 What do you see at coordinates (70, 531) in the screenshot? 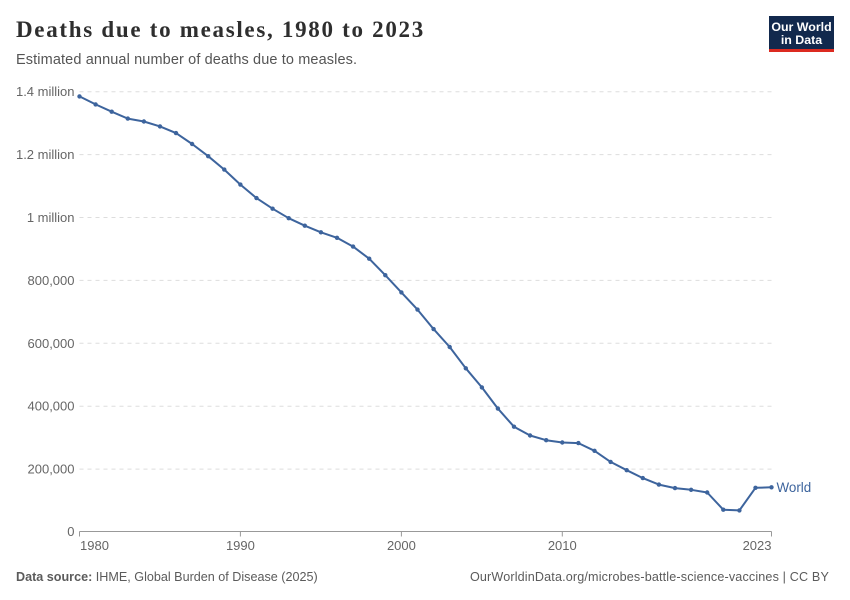
I see `svg-text: 0` at bounding box center [70, 531].